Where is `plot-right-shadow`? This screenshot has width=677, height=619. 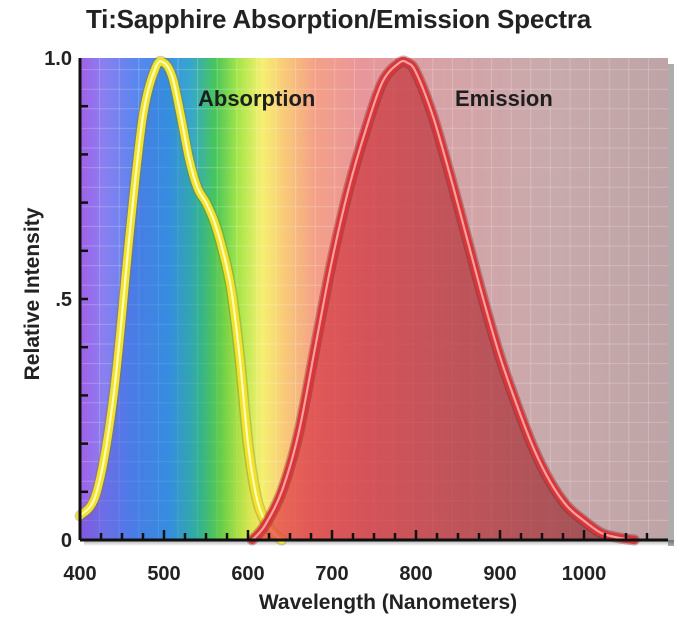
plot-right-shadow is located at coordinates (671, 305).